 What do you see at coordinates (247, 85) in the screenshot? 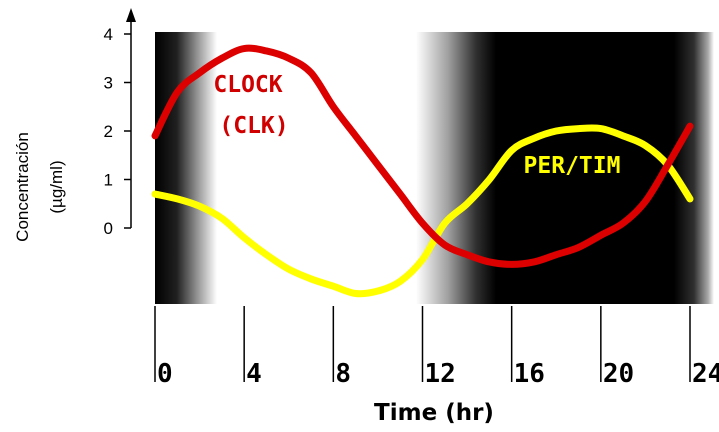
I see `clock-label-line1: CLOCK` at bounding box center [247, 85].